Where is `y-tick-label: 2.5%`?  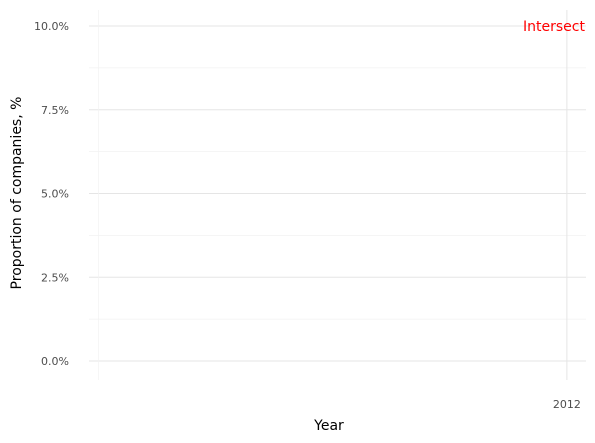
y-tick-label: 2.5% is located at coordinates (55, 277).